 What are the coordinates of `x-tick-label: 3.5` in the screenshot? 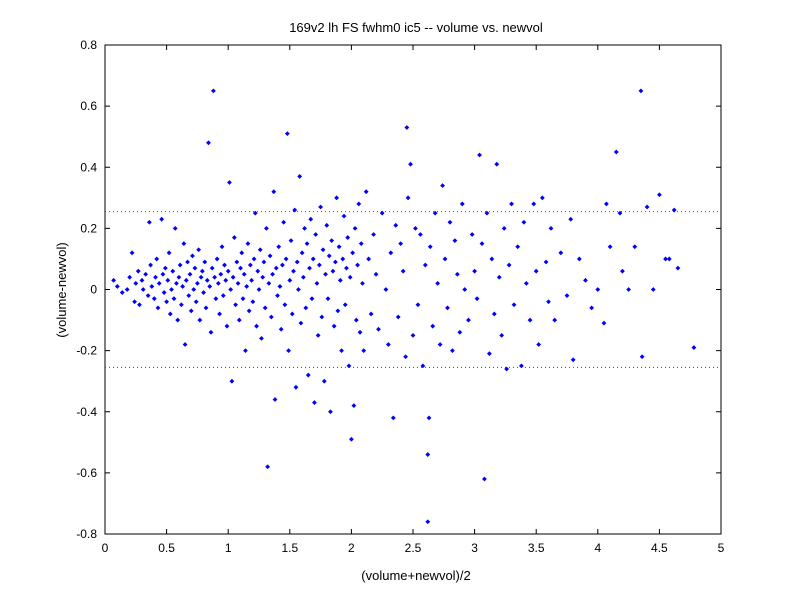 It's located at (536, 548).